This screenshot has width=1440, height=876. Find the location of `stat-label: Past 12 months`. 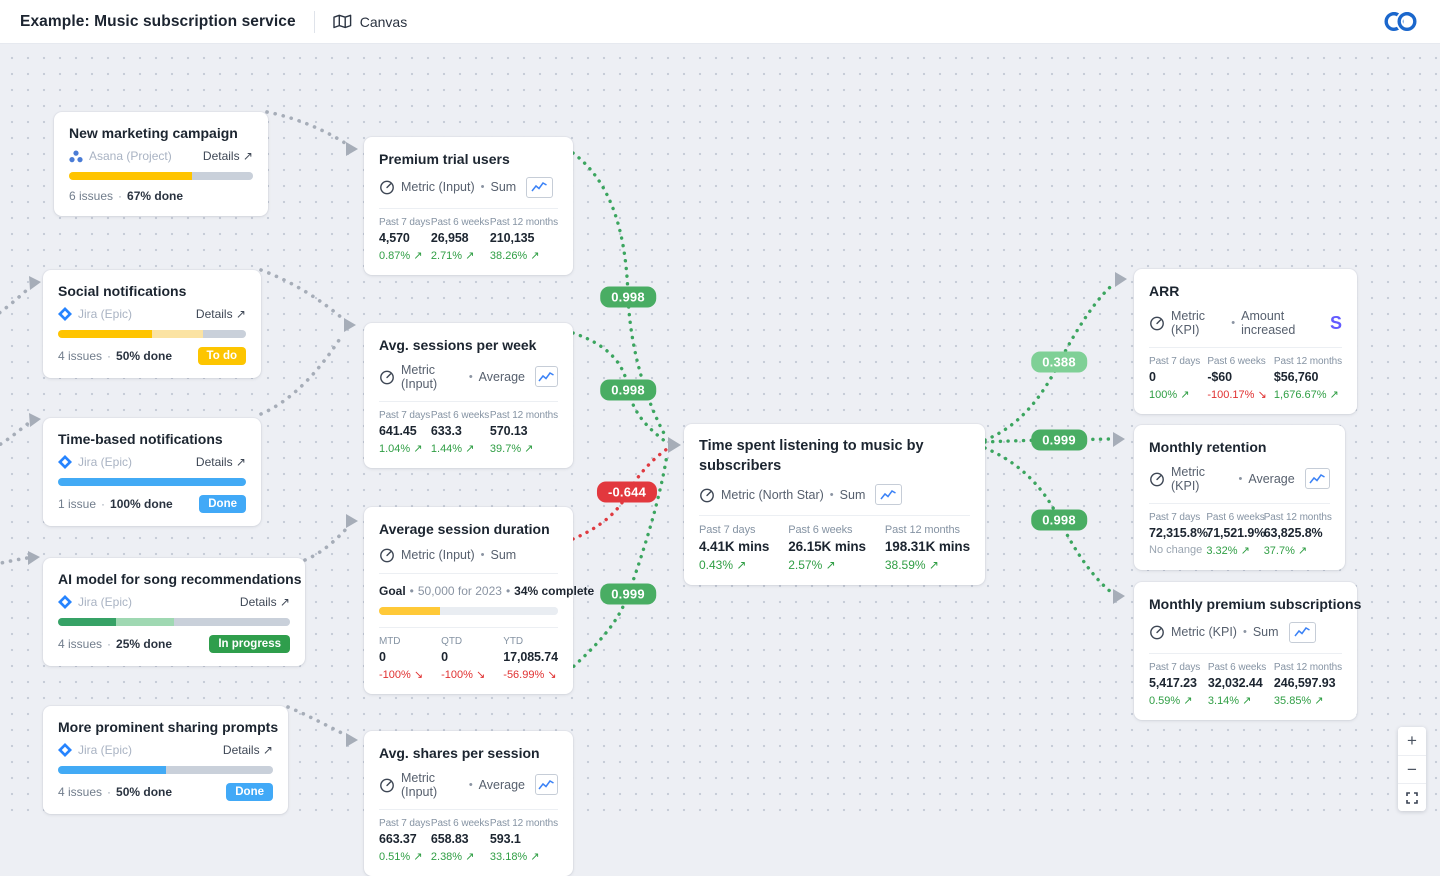

stat-label: Past 12 months is located at coordinates (523, 415).